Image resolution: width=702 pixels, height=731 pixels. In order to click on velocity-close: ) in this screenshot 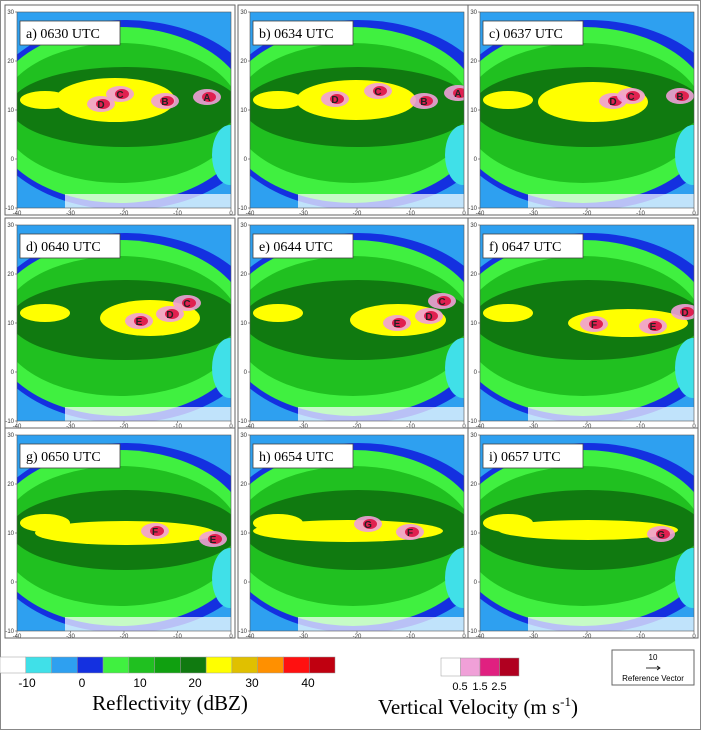, I will do `click(574, 707)`.